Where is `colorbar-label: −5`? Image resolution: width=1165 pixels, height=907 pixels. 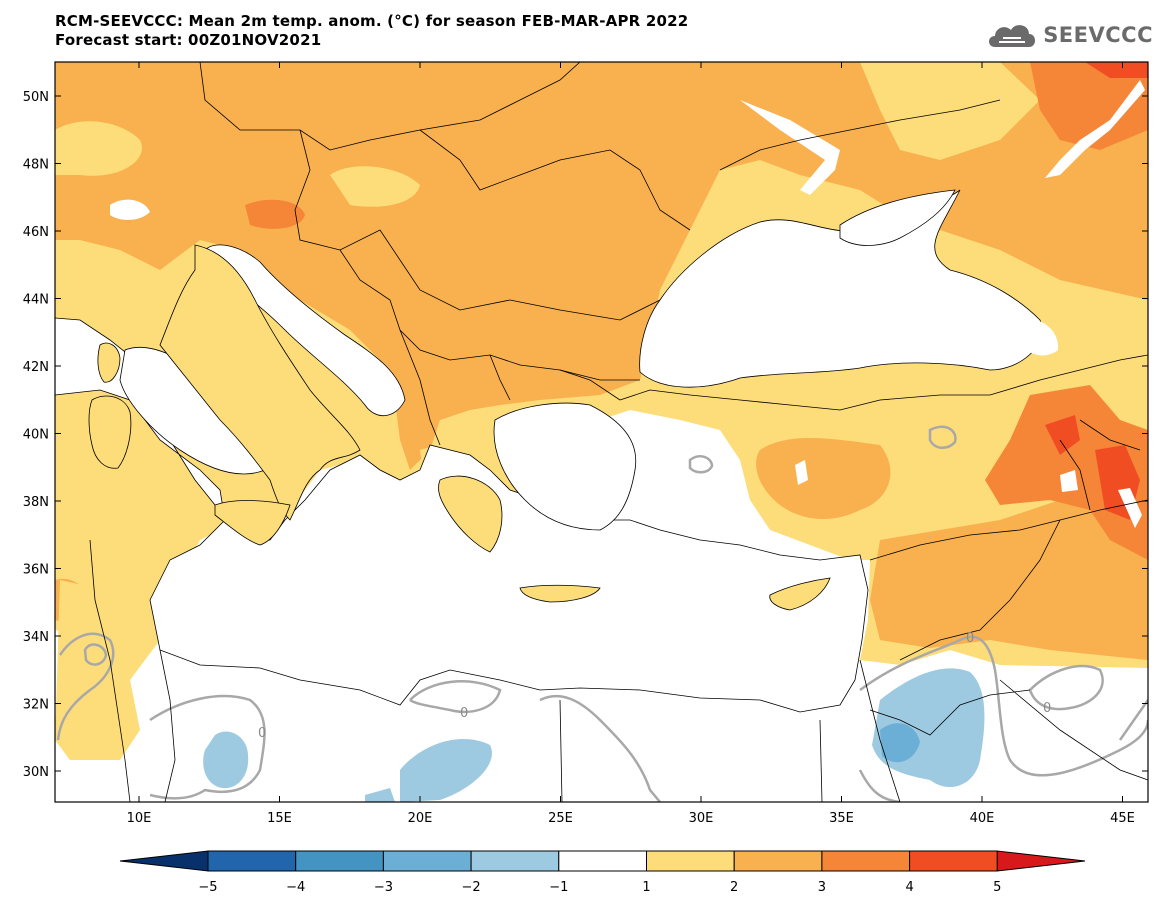 colorbar-label: −5 is located at coordinates (207, 887).